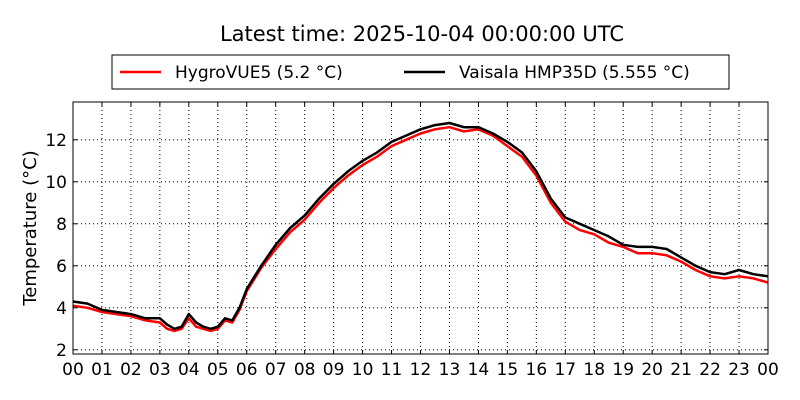 Image resolution: width=800 pixels, height=400 pixels. I want to click on y-axis-label: Temperature (°C), so click(30, 228).